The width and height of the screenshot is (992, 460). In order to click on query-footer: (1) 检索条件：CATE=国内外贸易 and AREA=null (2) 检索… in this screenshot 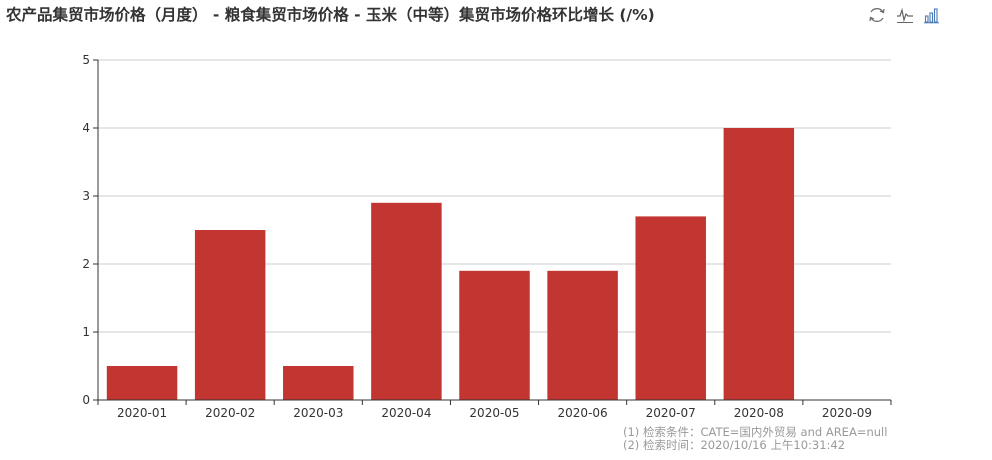, I will do `click(755, 439)`.